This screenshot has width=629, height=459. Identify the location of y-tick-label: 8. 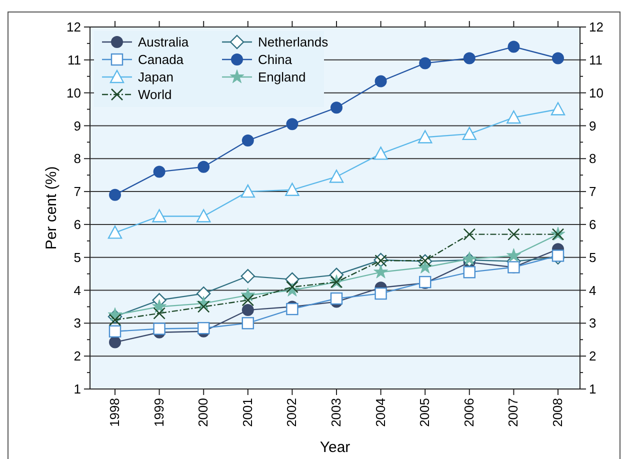
(77, 158).